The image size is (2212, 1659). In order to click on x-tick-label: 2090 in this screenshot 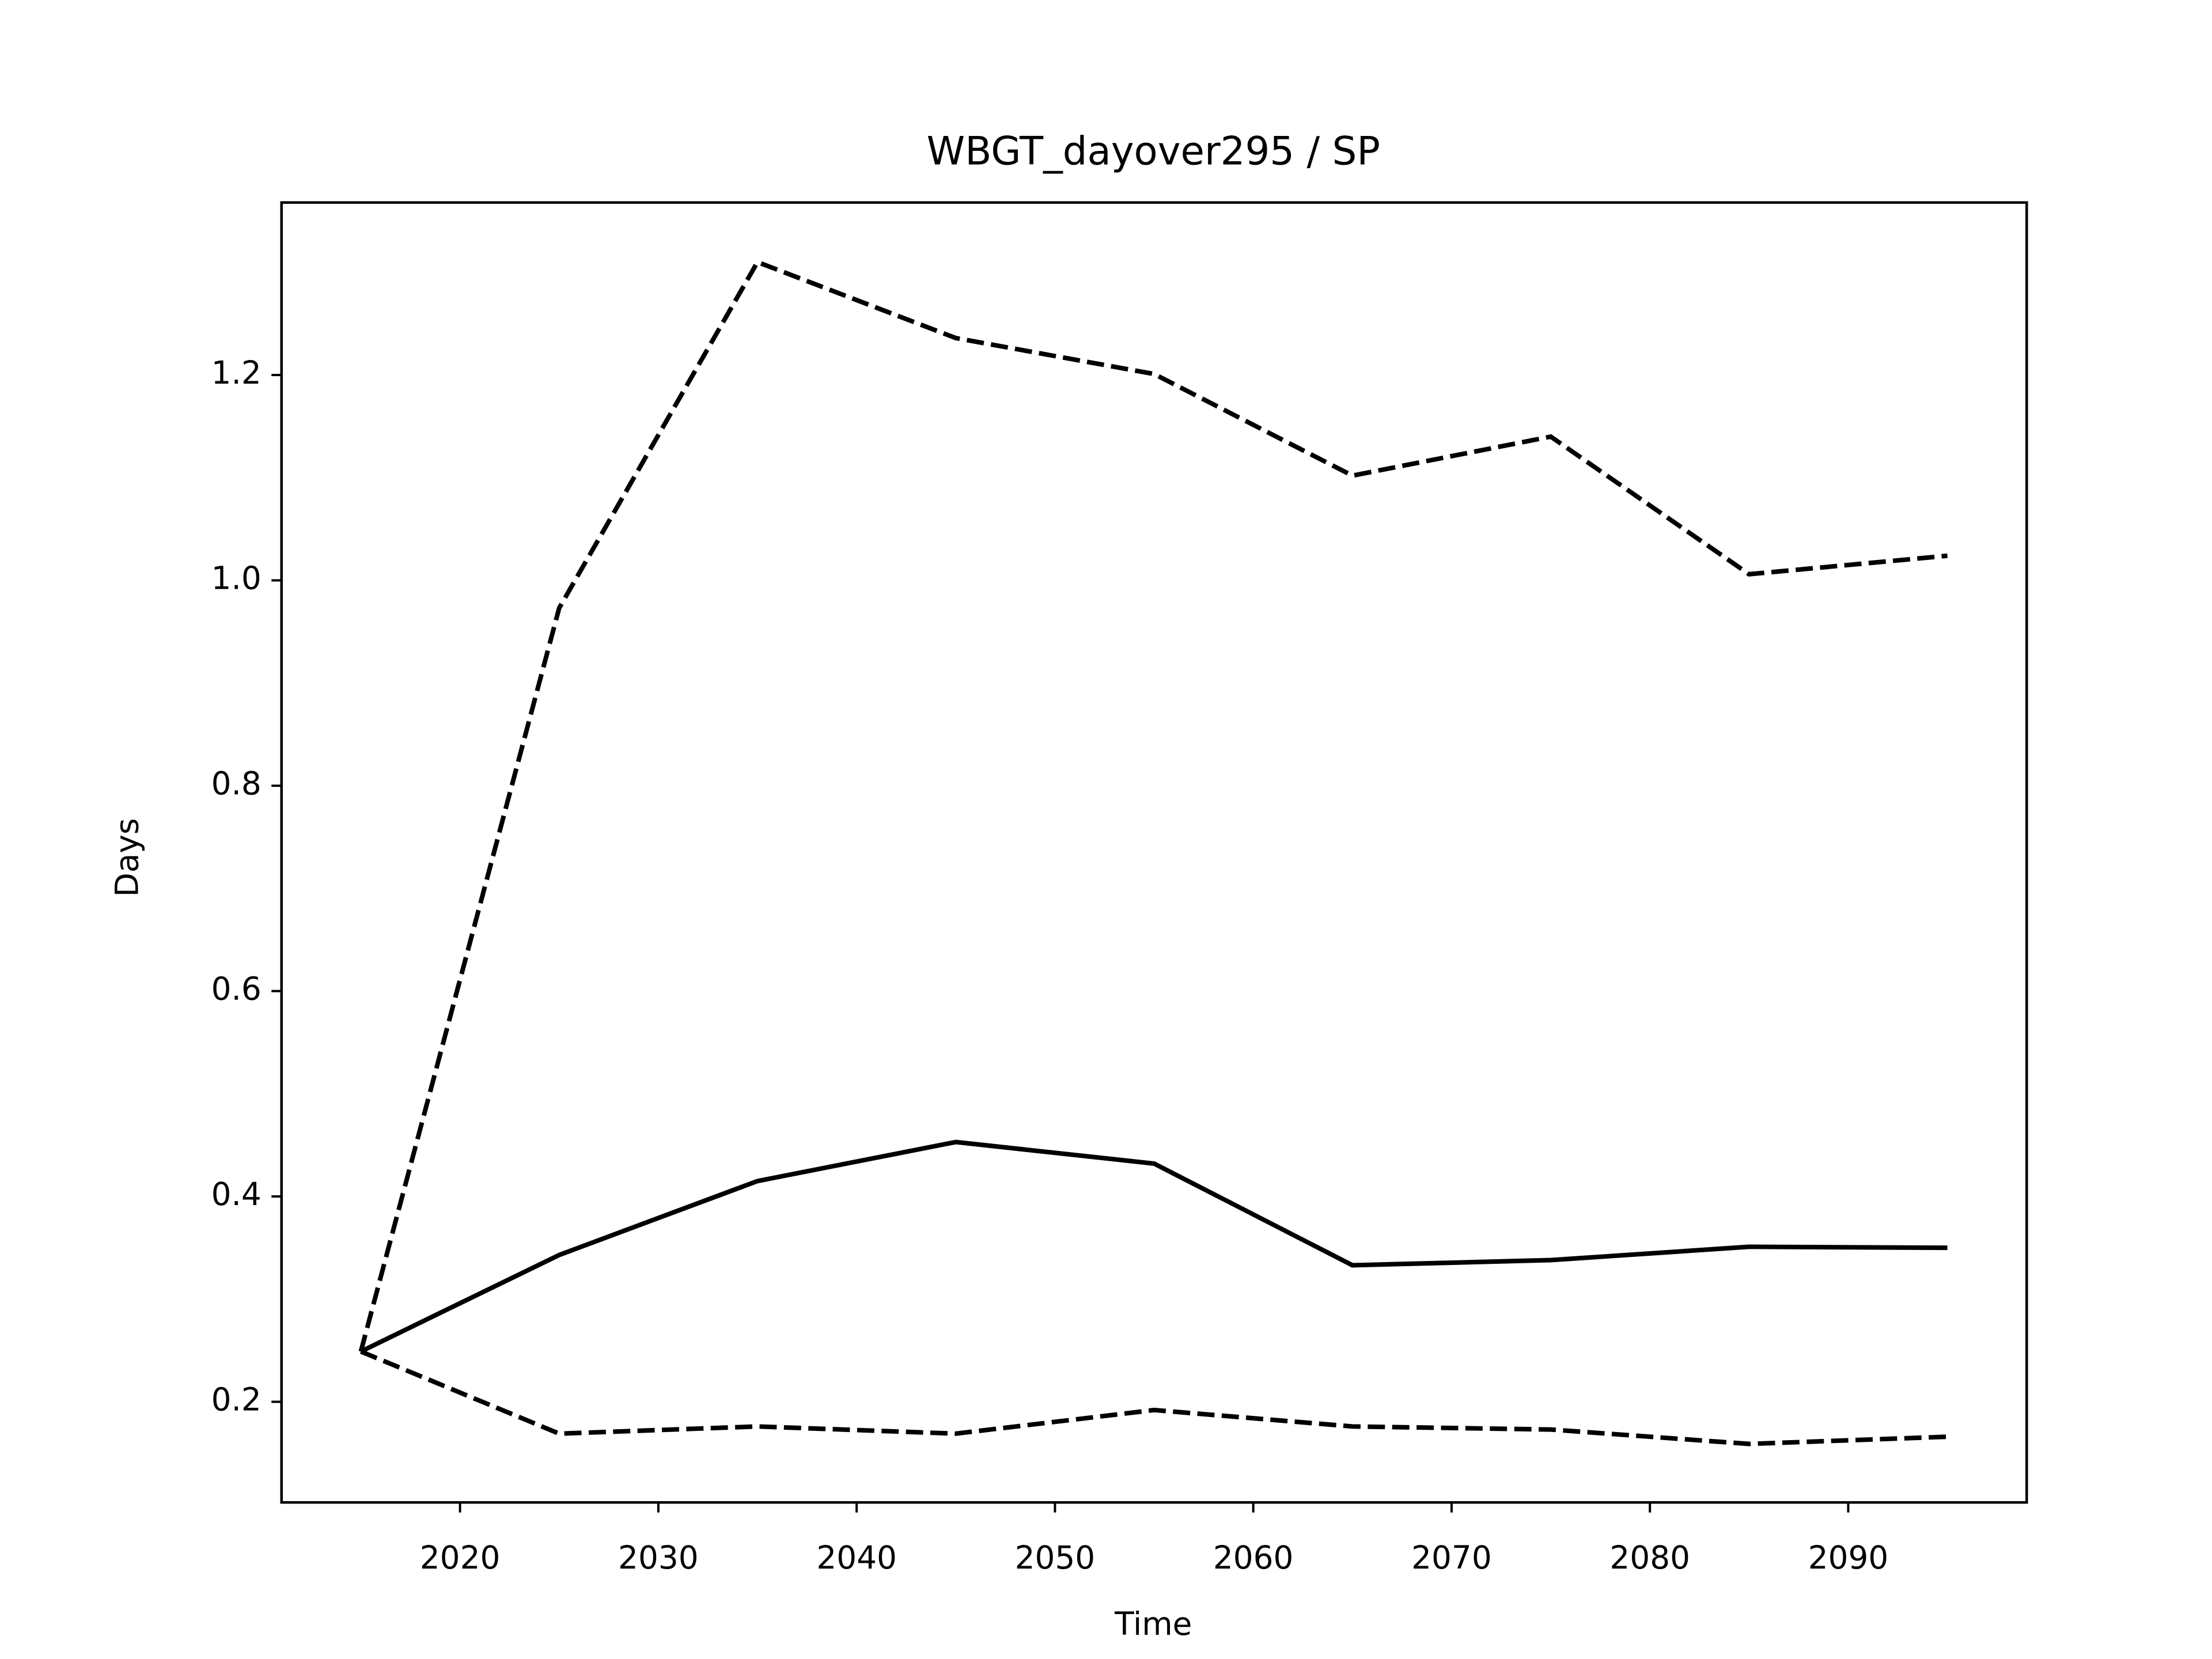, I will do `click(1848, 1557)`.